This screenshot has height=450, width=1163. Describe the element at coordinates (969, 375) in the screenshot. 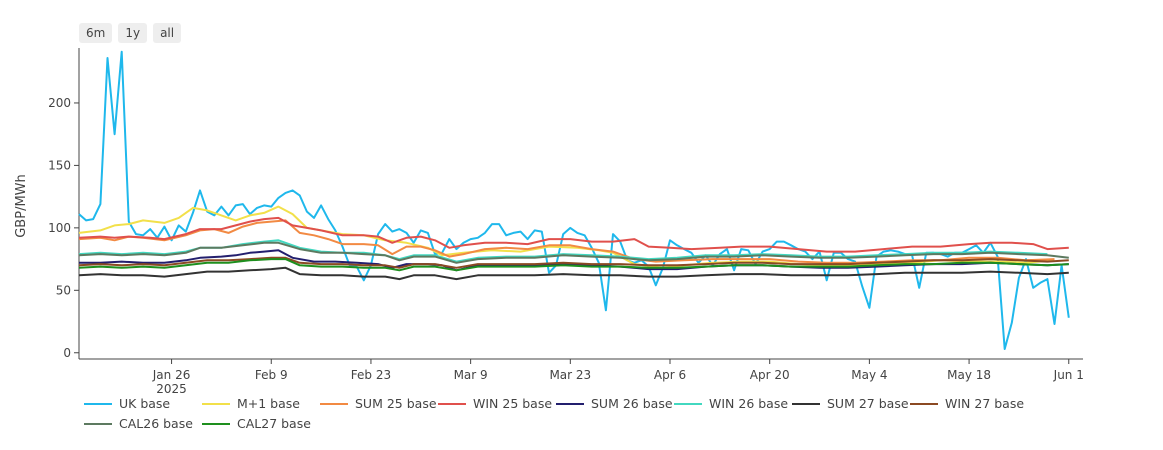

I see `x-tick-label: May 18` at that location.